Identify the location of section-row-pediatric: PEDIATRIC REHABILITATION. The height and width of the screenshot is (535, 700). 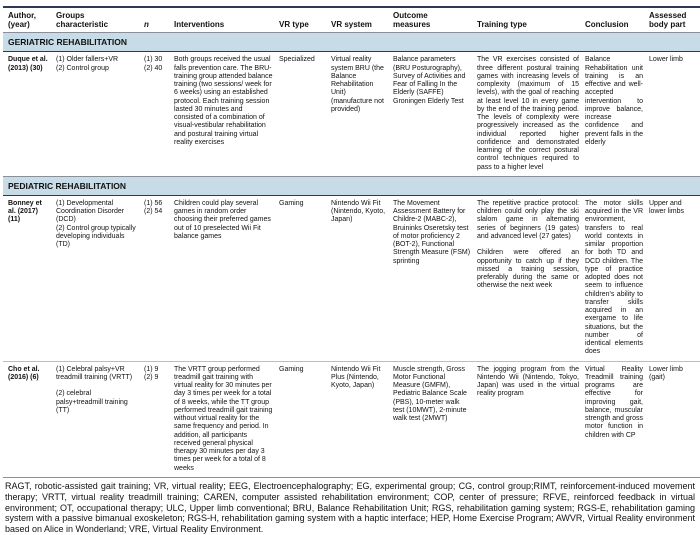
(351, 185).